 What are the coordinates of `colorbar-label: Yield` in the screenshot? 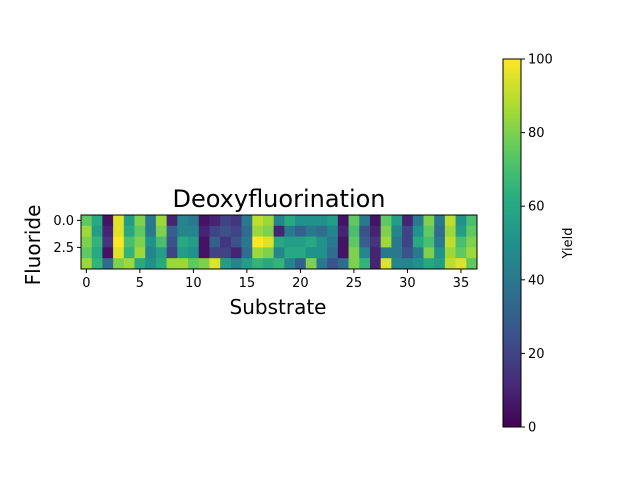 It's located at (568, 244).